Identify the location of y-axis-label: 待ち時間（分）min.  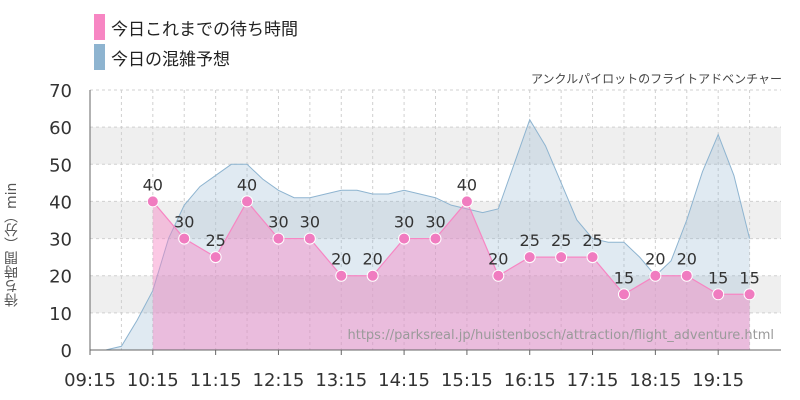
(12, 245).